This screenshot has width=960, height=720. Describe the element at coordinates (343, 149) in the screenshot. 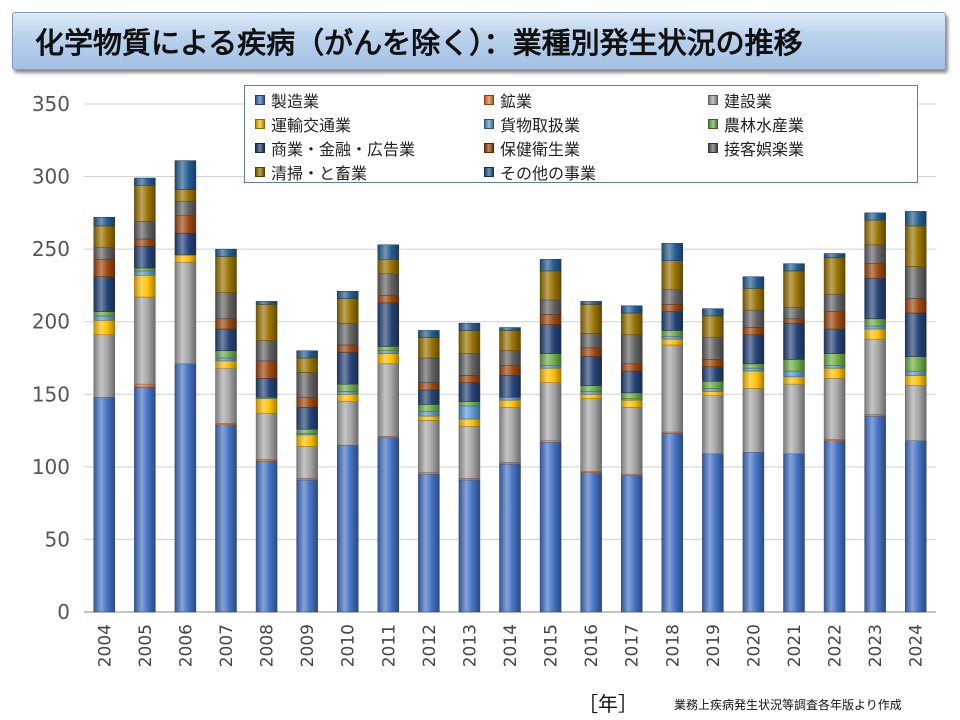

I see `legend-label: 商業・金融・広告業` at that location.